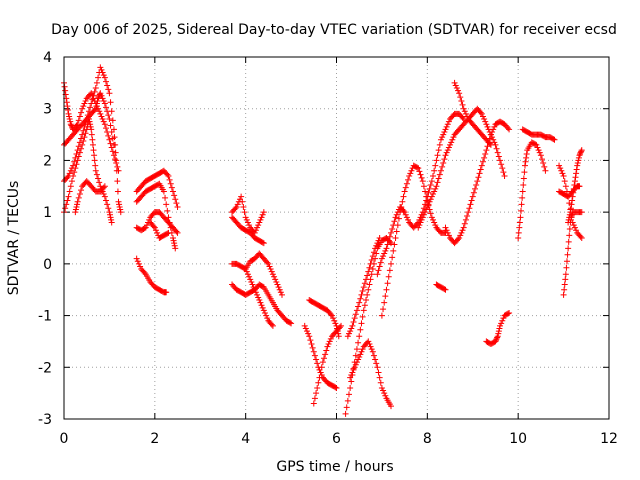 The height and width of the screenshot is (480, 640). Describe the element at coordinates (320, 356) in the screenshot. I see `series-arc16` at that location.